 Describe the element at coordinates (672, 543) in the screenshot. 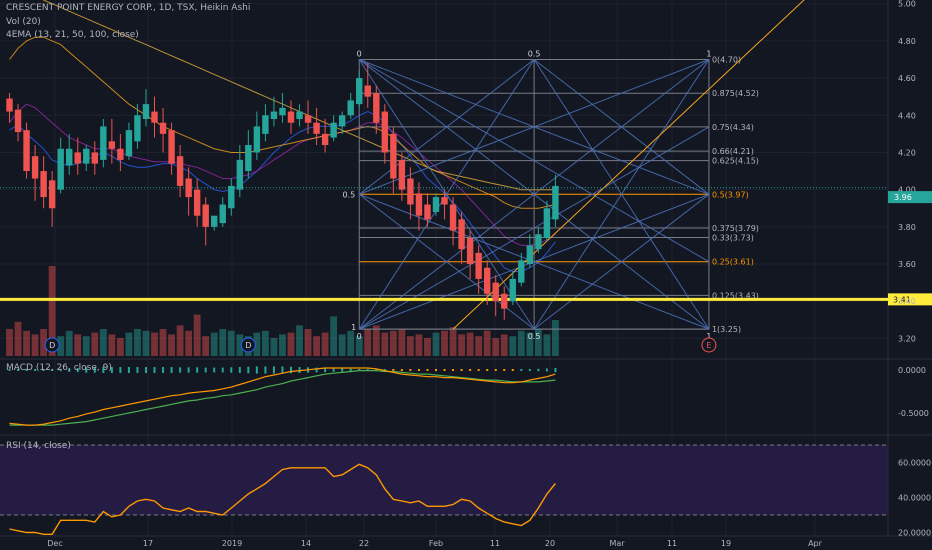

I see `x-tick-label: 11` at that location.